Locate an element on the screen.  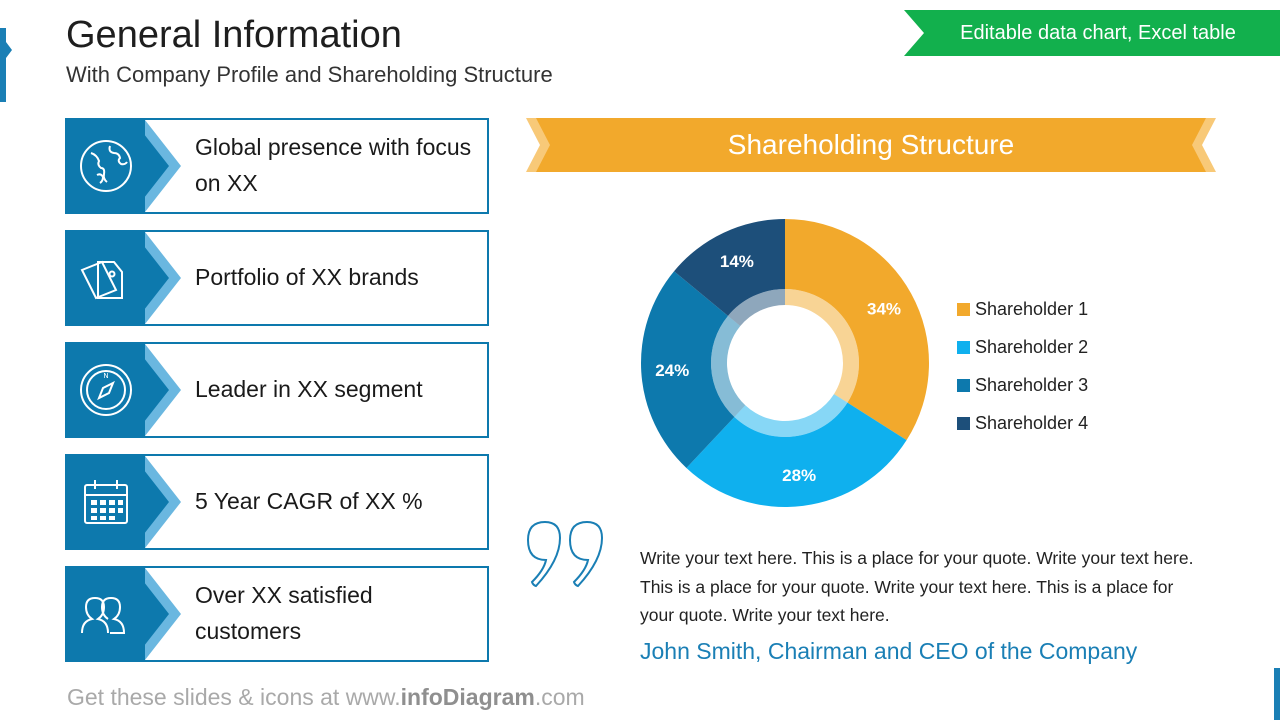
footer-brand: infoDiagram is located at coordinates (467, 697).